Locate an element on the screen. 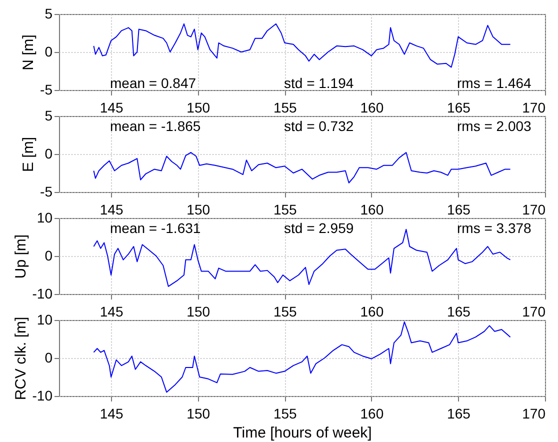 This screenshot has height=442, width=558. annotation: rms = 2.003 is located at coordinates (494, 126).